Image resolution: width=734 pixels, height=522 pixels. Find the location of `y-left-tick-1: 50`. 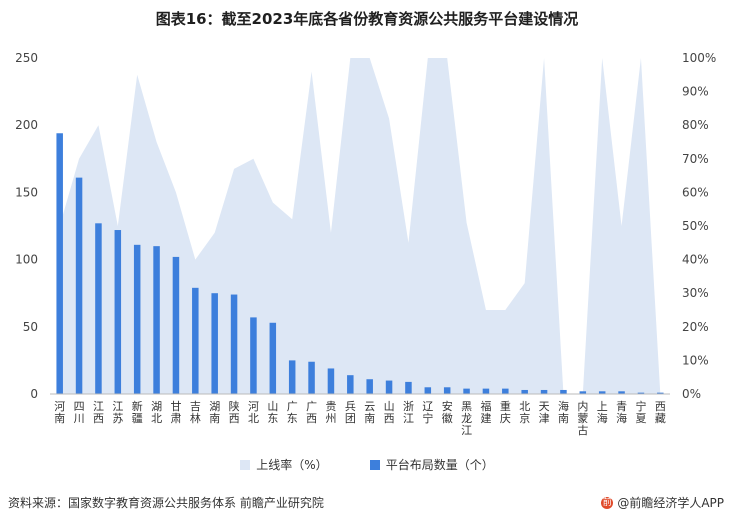

y-left-tick-1: 50 is located at coordinates (30, 327).